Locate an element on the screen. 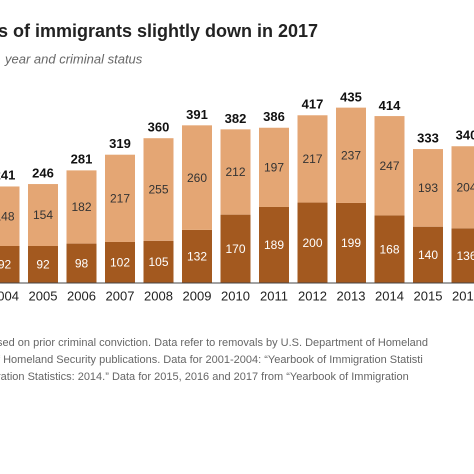 The width and height of the screenshot is (474, 474). x-tick-label: 2011 is located at coordinates (274, 295).